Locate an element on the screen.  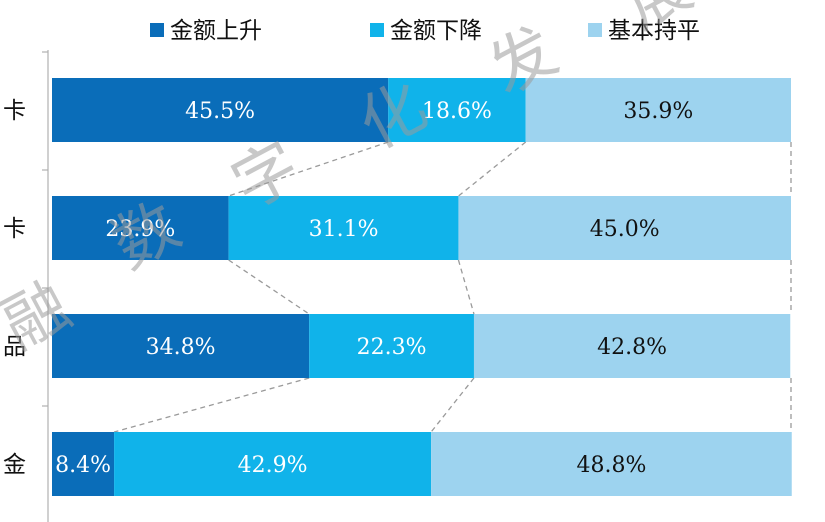
data-label: 23.9% is located at coordinates (140, 229).